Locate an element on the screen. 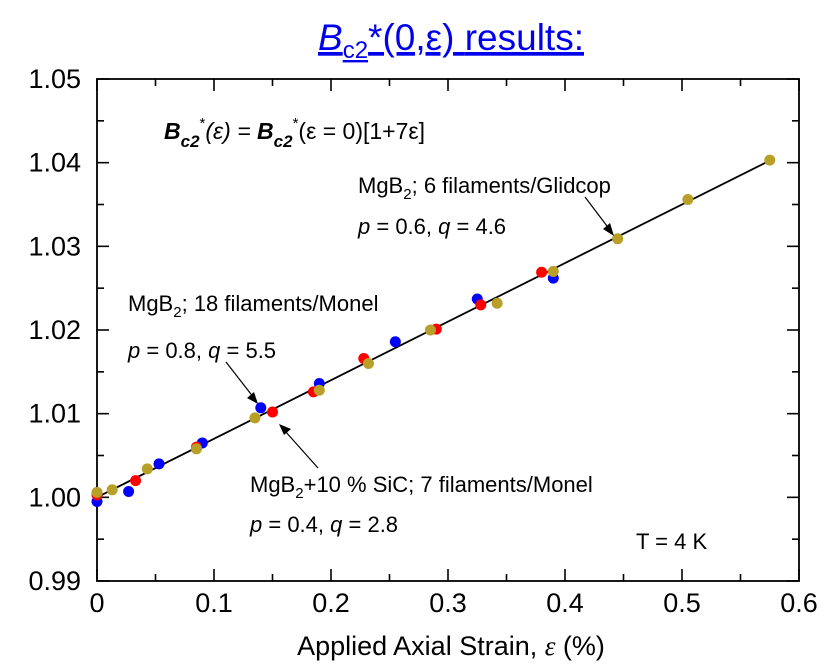 The image size is (824, 672). sic-arrowhead is located at coordinates (285, 429).